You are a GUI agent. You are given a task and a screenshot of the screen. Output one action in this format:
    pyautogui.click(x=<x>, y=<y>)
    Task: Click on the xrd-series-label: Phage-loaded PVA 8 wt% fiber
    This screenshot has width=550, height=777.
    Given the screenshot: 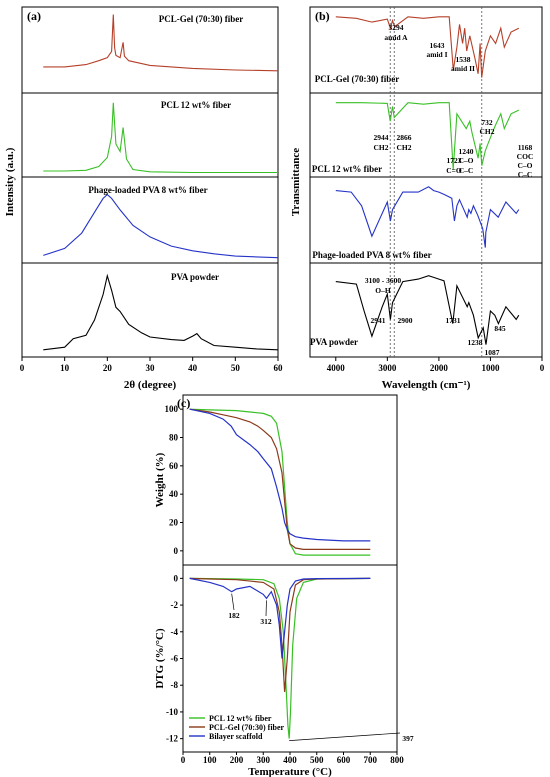 What is the action you would take?
    pyautogui.click(x=147, y=190)
    